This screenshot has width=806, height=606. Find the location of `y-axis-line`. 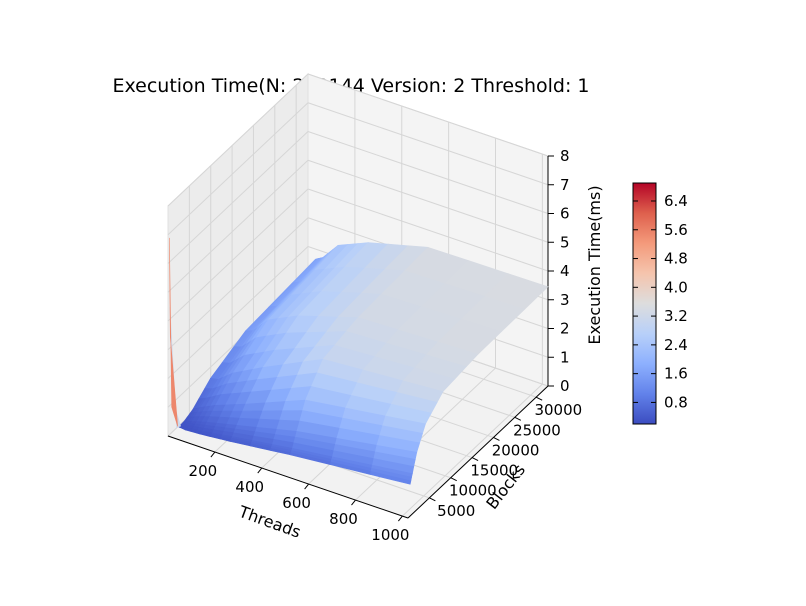

y-axis-line is located at coordinates (478, 452).